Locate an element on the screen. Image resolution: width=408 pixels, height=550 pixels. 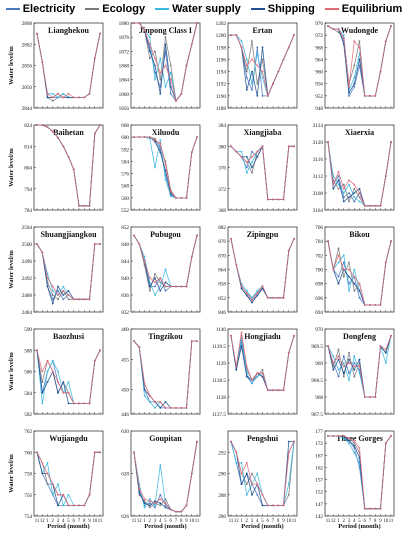
y-tick-label: 1202 is located at coordinates (221, 24).